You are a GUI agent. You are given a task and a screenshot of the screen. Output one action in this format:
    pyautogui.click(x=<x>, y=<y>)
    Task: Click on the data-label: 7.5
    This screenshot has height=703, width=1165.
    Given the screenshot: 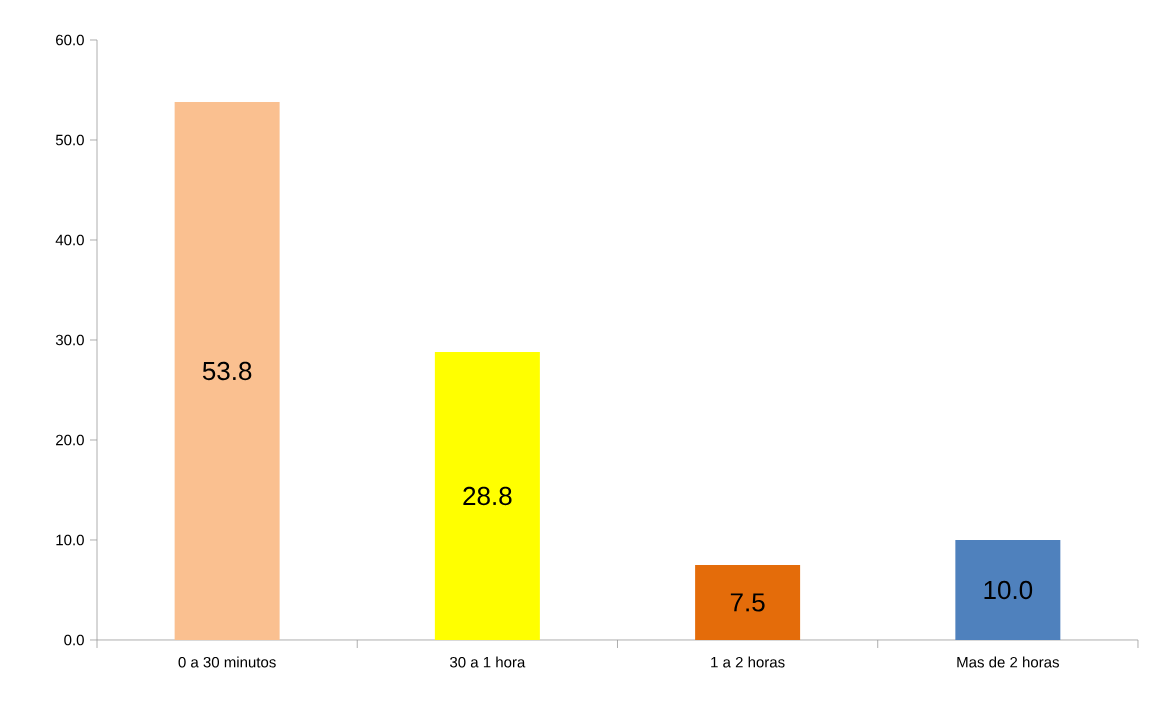 What is the action you would take?
    pyautogui.click(x=747, y=602)
    